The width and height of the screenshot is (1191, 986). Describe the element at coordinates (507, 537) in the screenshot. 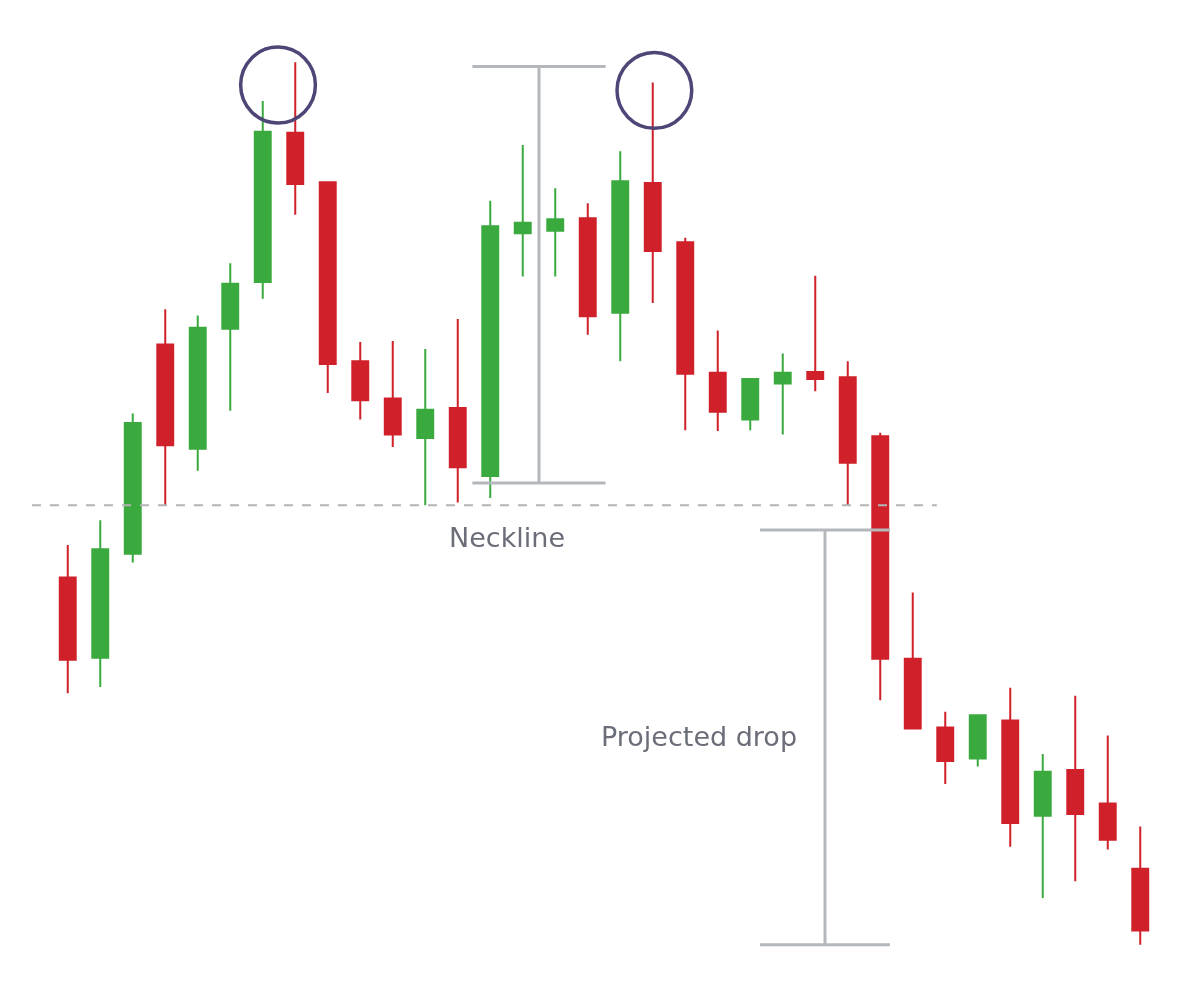

I see `ref-line-label: Neckline` at that location.